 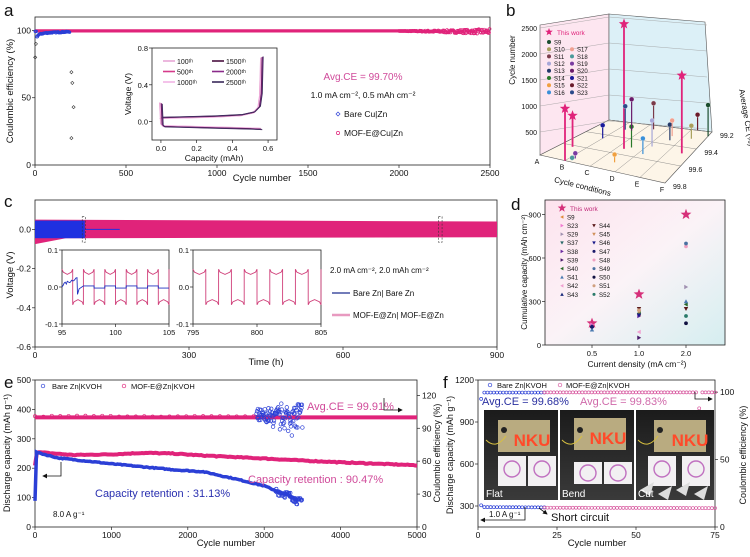 What do you see at coordinates (636, 535) in the screenshot?
I see `x-tick-label: 50` at bounding box center [636, 535].